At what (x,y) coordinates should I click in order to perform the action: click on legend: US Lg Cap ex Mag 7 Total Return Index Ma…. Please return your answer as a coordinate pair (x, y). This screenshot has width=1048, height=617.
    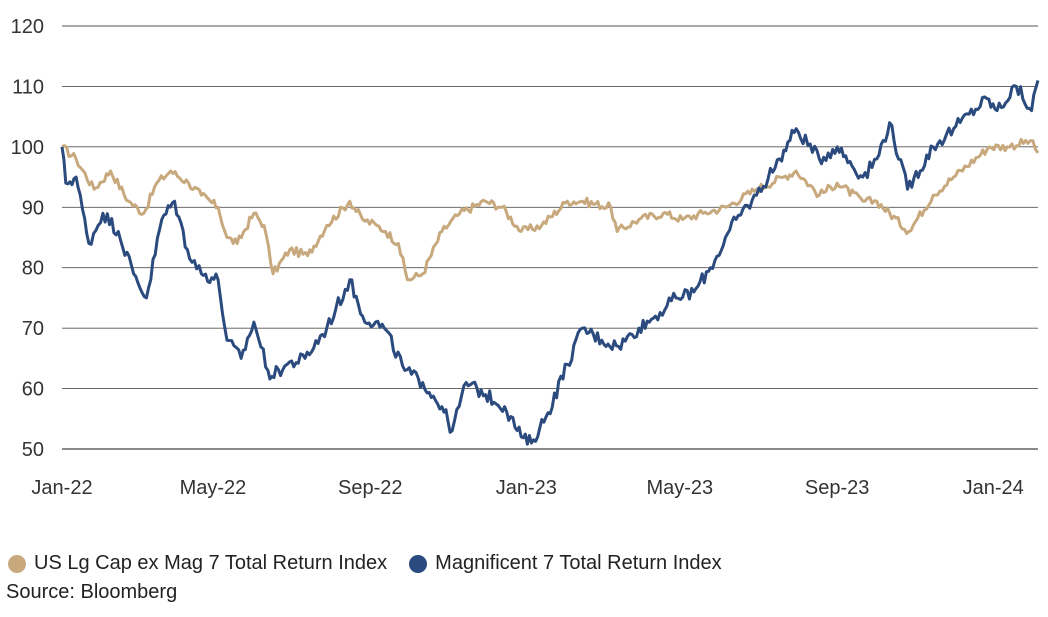
    Looking at the image, I should click on (376, 563).